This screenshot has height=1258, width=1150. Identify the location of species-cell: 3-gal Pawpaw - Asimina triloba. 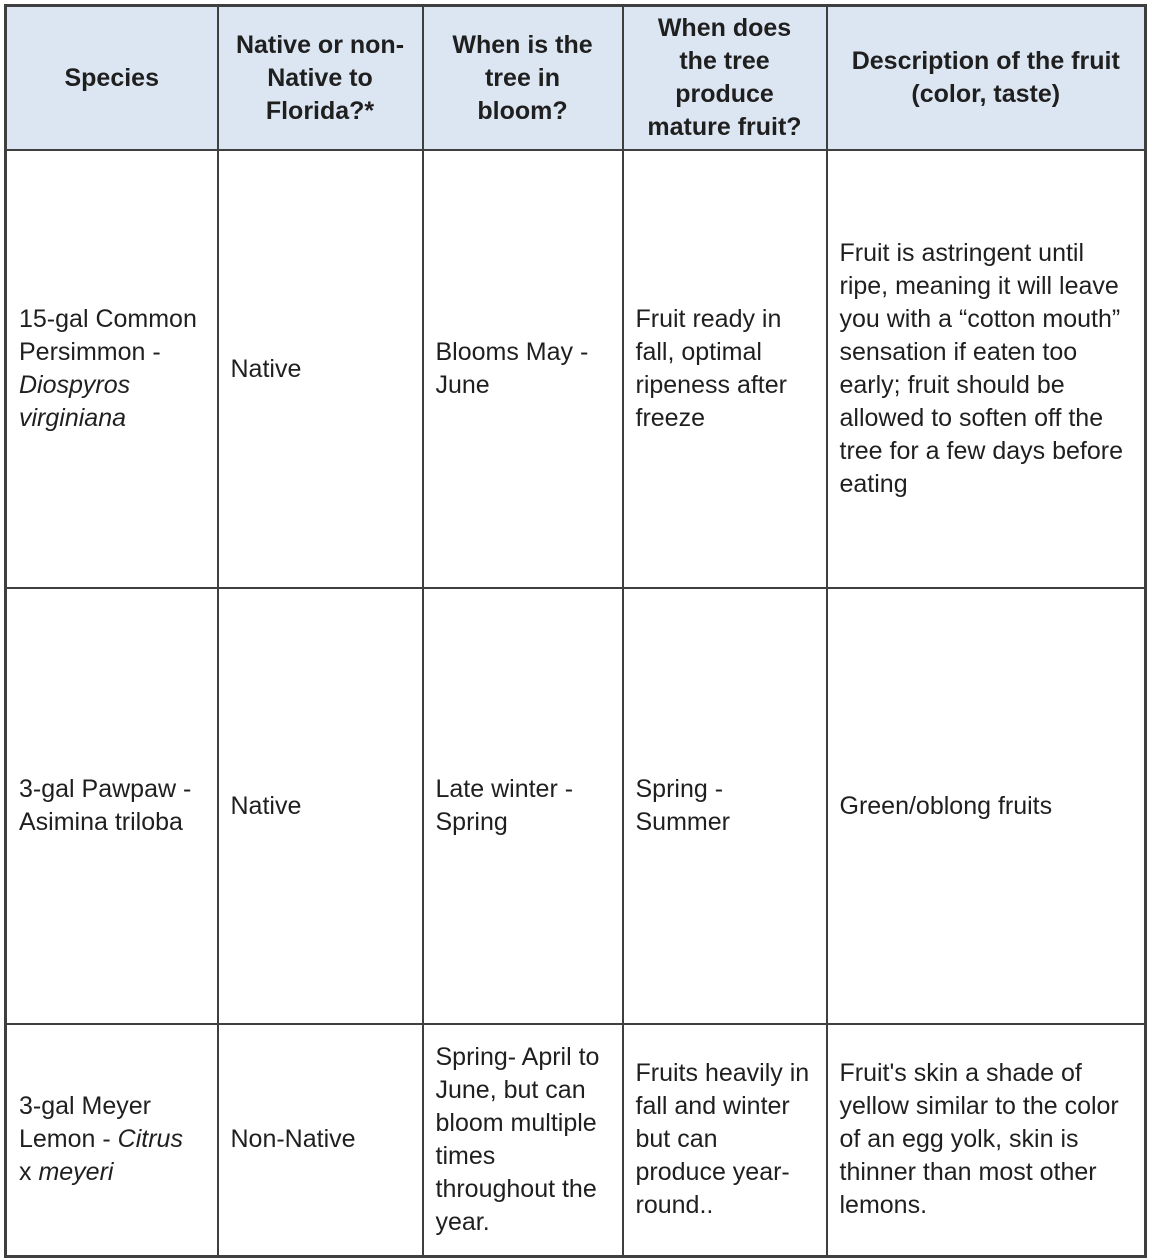
(111, 806).